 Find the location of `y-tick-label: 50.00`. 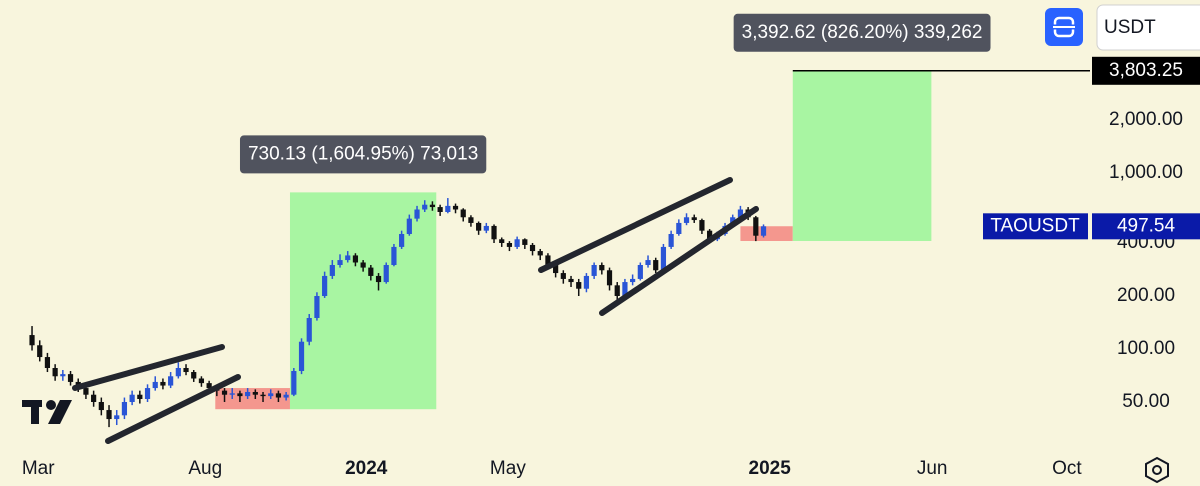

y-tick-label: 50.00 is located at coordinates (1146, 401).